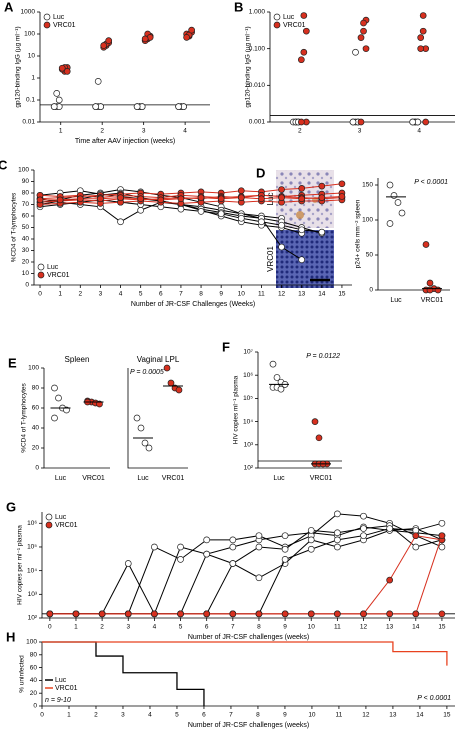 Image resolution: width=464 pixels, height=746 pixels. Describe the element at coordinates (49, 517) in the screenshot. I see `legend-swatch` at that location.